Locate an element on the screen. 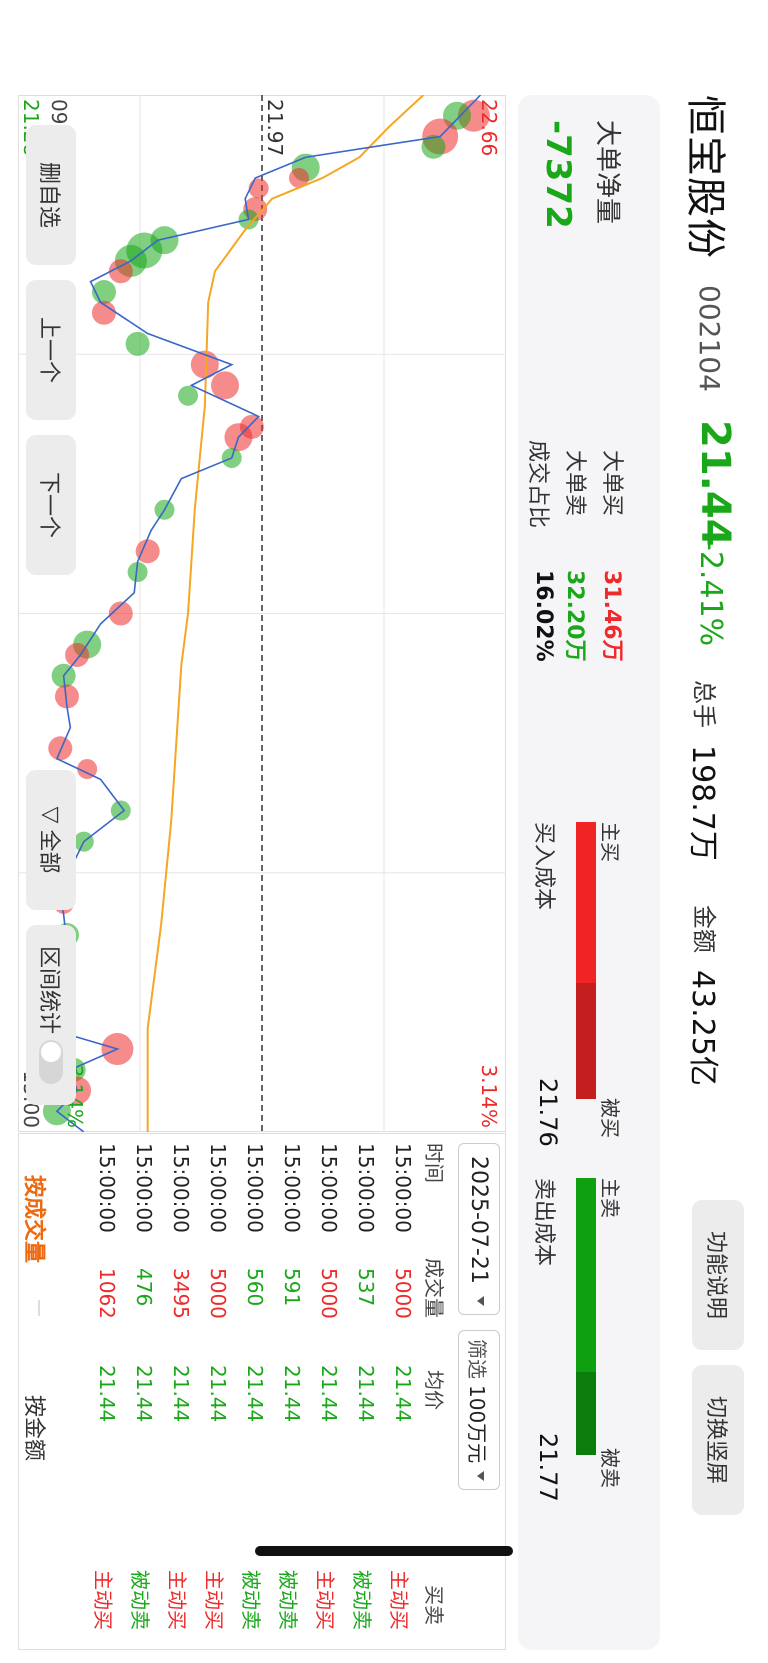 The image size is (768, 1663). big-buy-value: 31.46万 is located at coordinates (611, 616).